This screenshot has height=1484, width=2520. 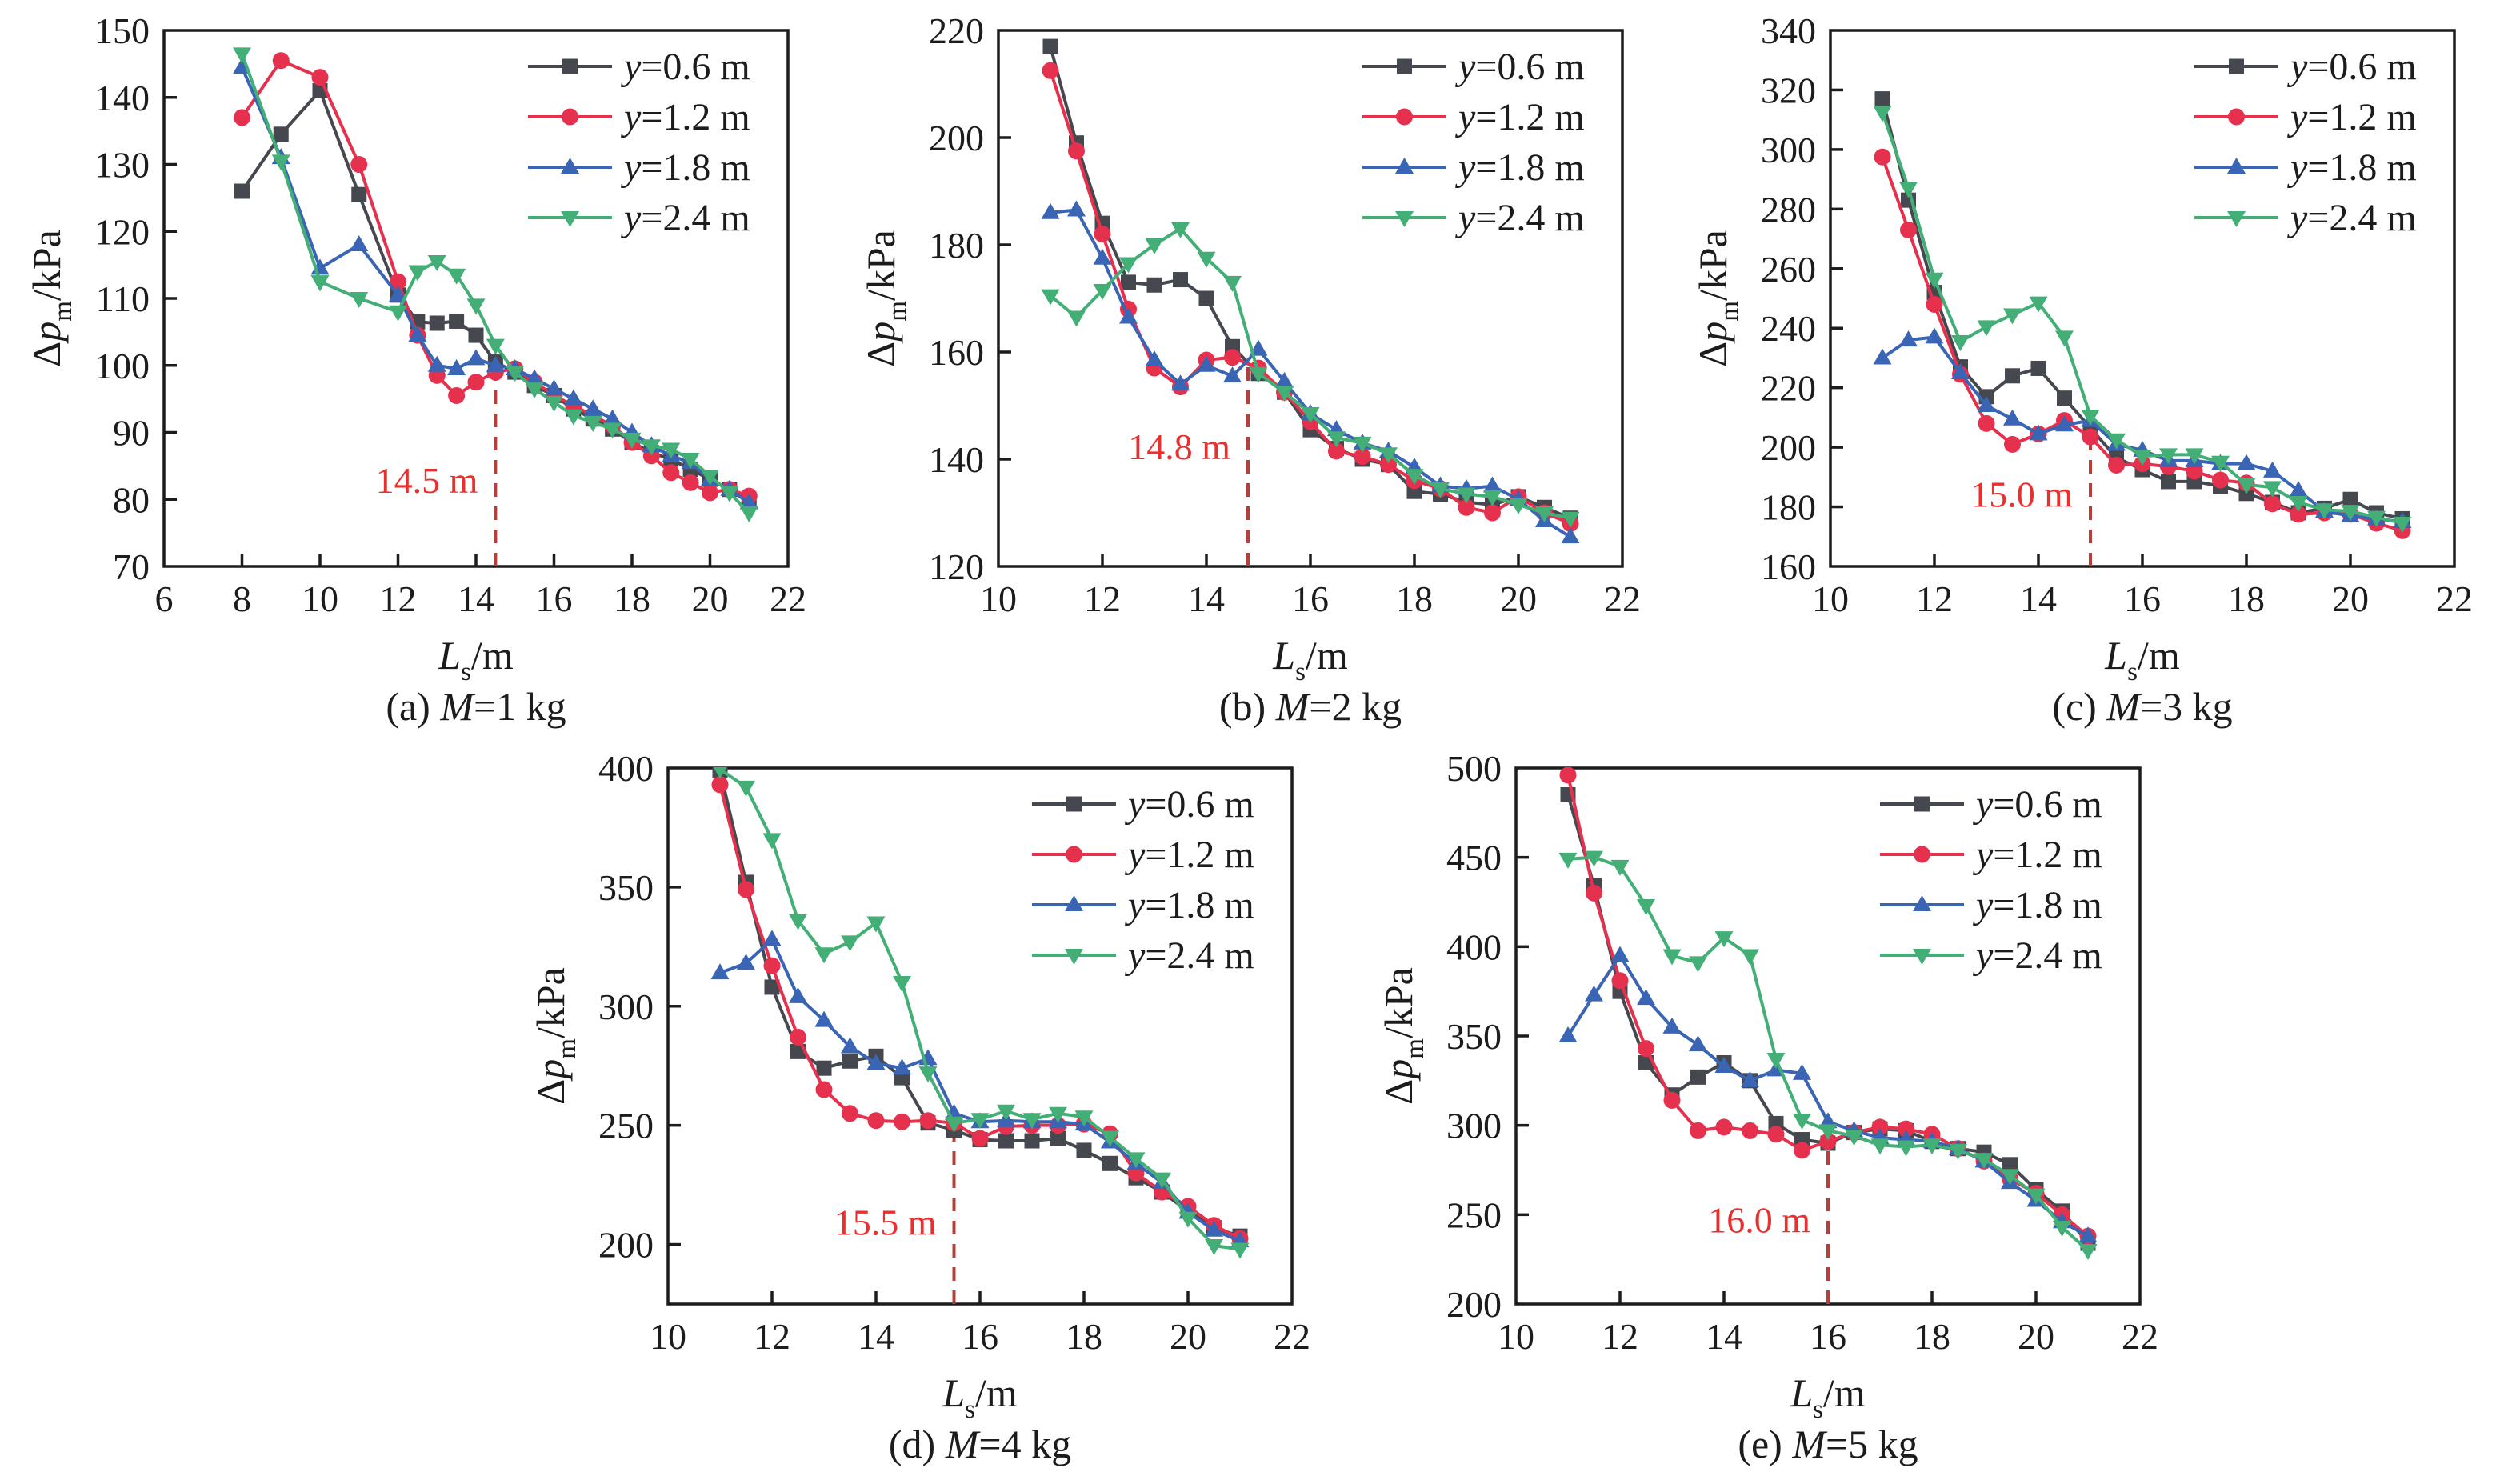 I want to click on y-tick-label: 120, so click(x=122, y=231).